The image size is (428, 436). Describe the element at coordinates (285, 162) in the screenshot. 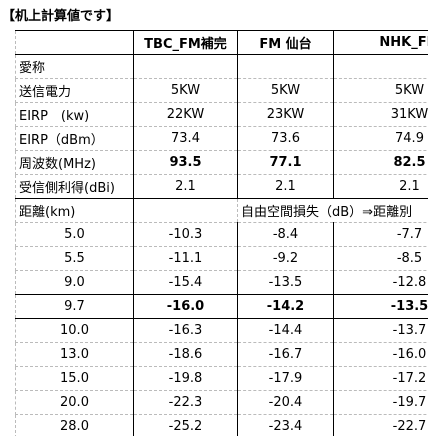

I see `cell: 77.1` at that location.